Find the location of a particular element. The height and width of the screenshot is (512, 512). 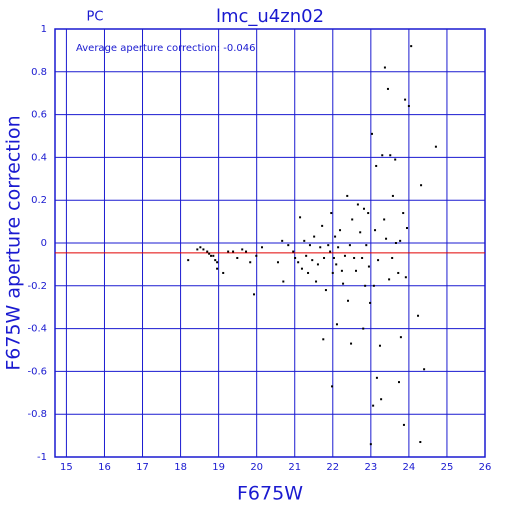

x-tick-label: 23 is located at coordinates (370, 467).